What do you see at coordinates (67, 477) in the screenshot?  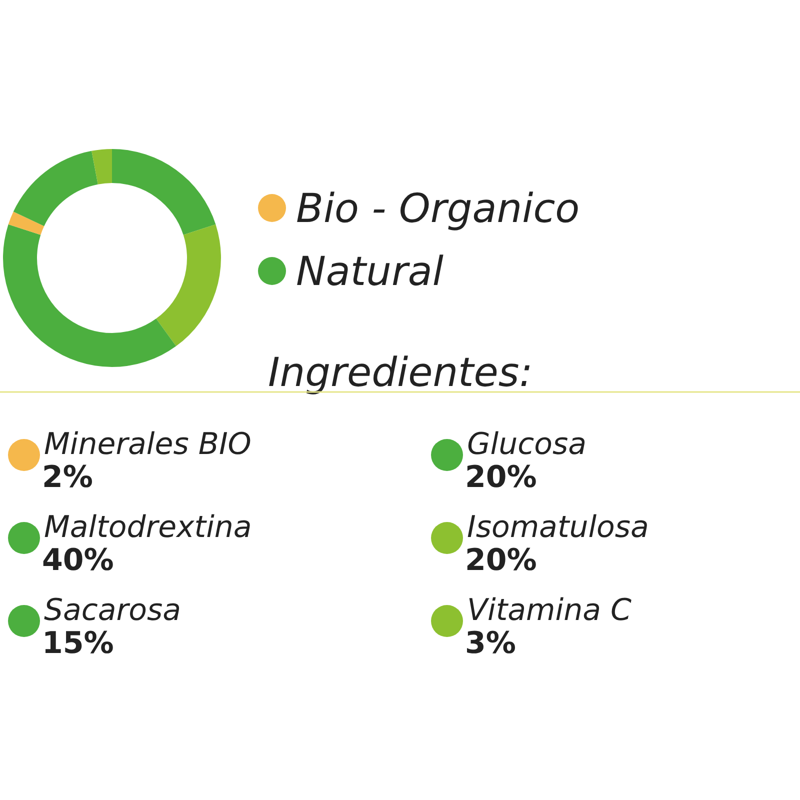 I see `data-label: 2%` at bounding box center [67, 477].